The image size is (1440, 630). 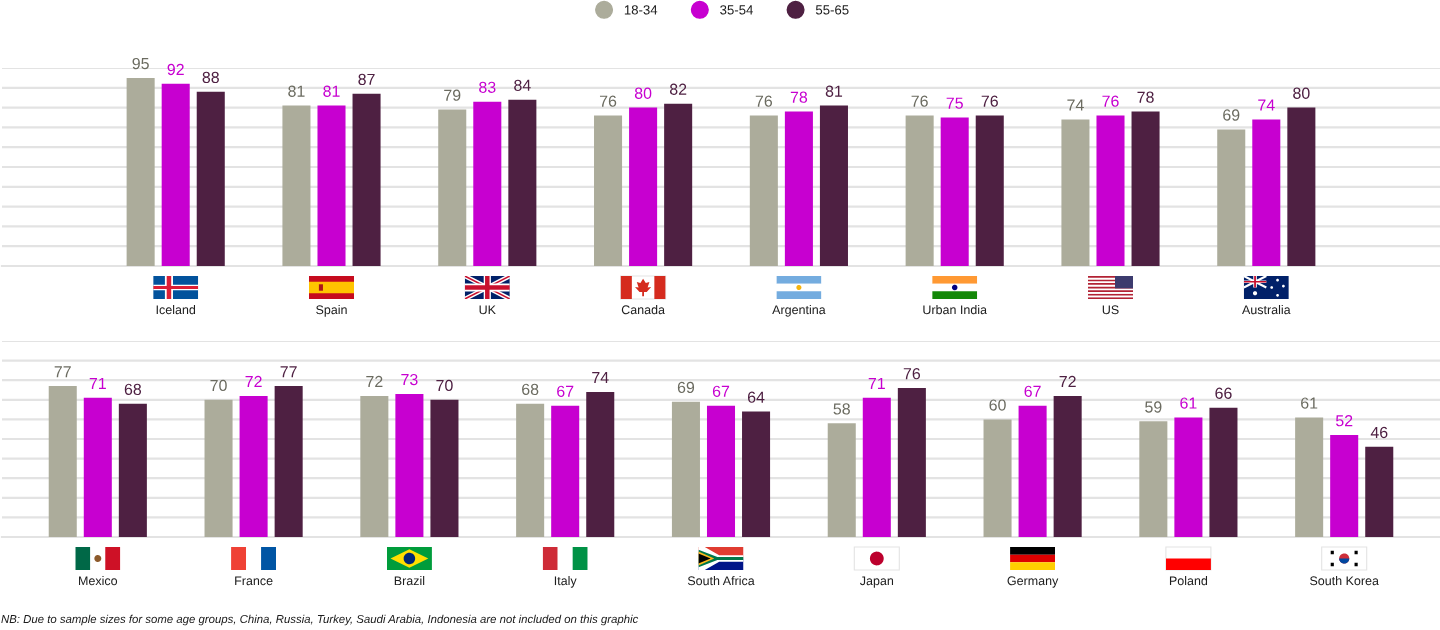 I want to click on x-tick-label: Italy, so click(x=565, y=582).